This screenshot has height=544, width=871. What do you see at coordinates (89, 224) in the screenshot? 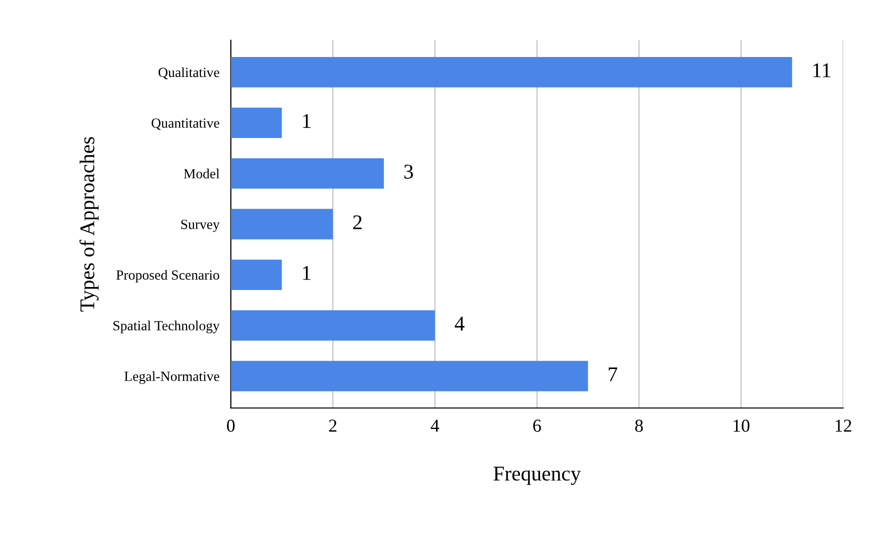
I see `y-axis-title: Types of Approaches` at bounding box center [89, 224].